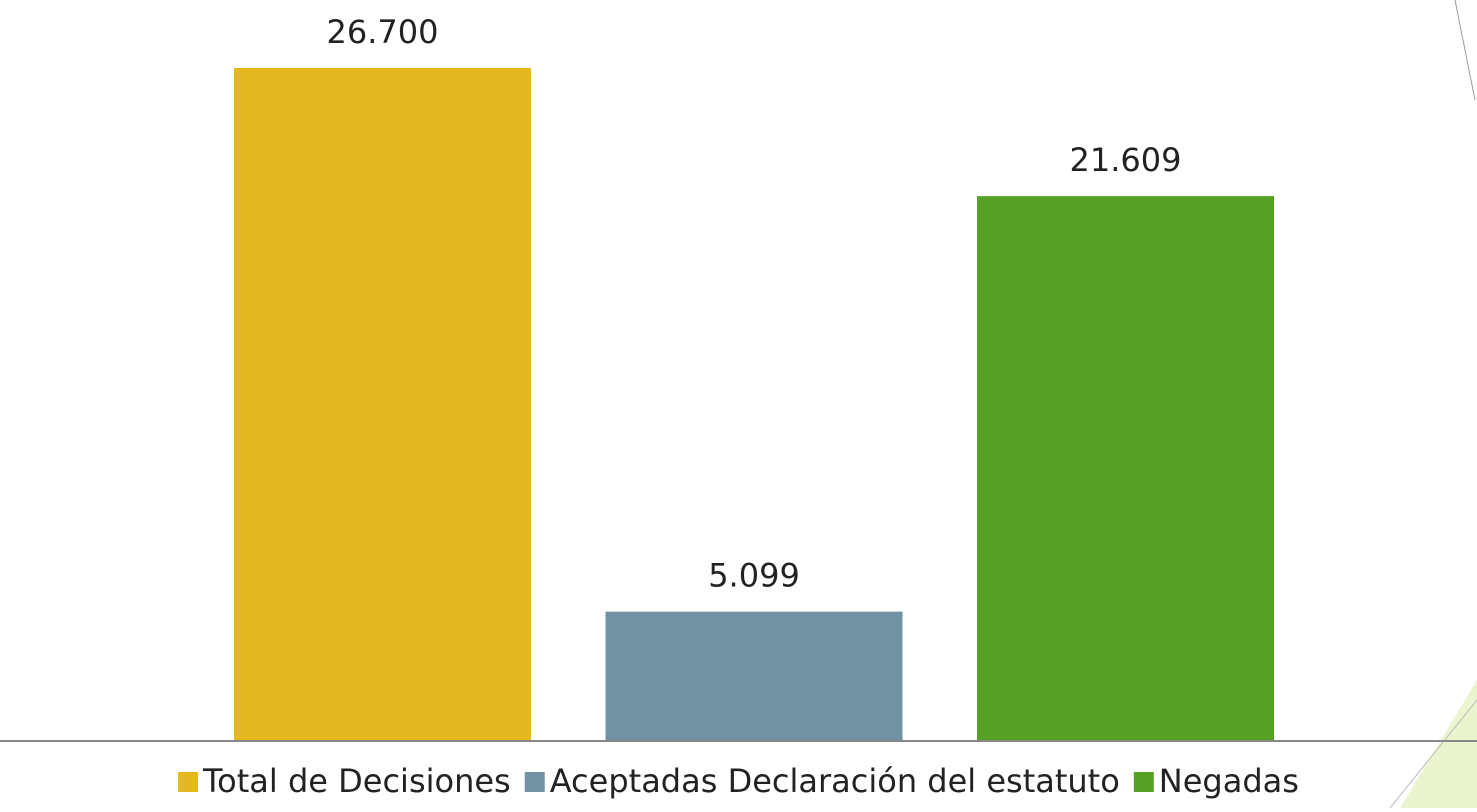 The width and height of the screenshot is (1477, 812). What do you see at coordinates (356, 781) in the screenshot?
I see `legend-label: Total de Decisiones` at bounding box center [356, 781].